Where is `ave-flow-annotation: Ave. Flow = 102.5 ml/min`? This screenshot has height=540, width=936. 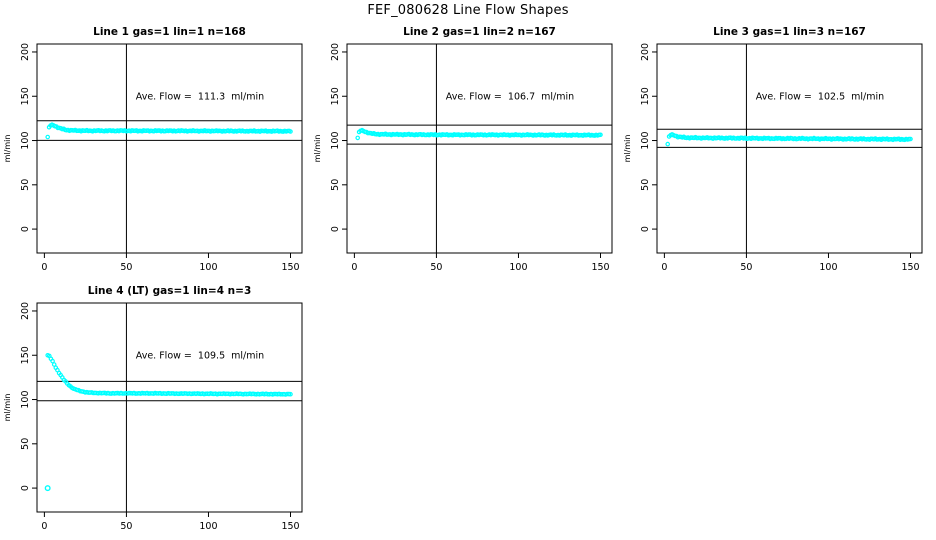 ave-flow-annotation: Ave. Flow = 102.5 ml/min is located at coordinates (820, 96).